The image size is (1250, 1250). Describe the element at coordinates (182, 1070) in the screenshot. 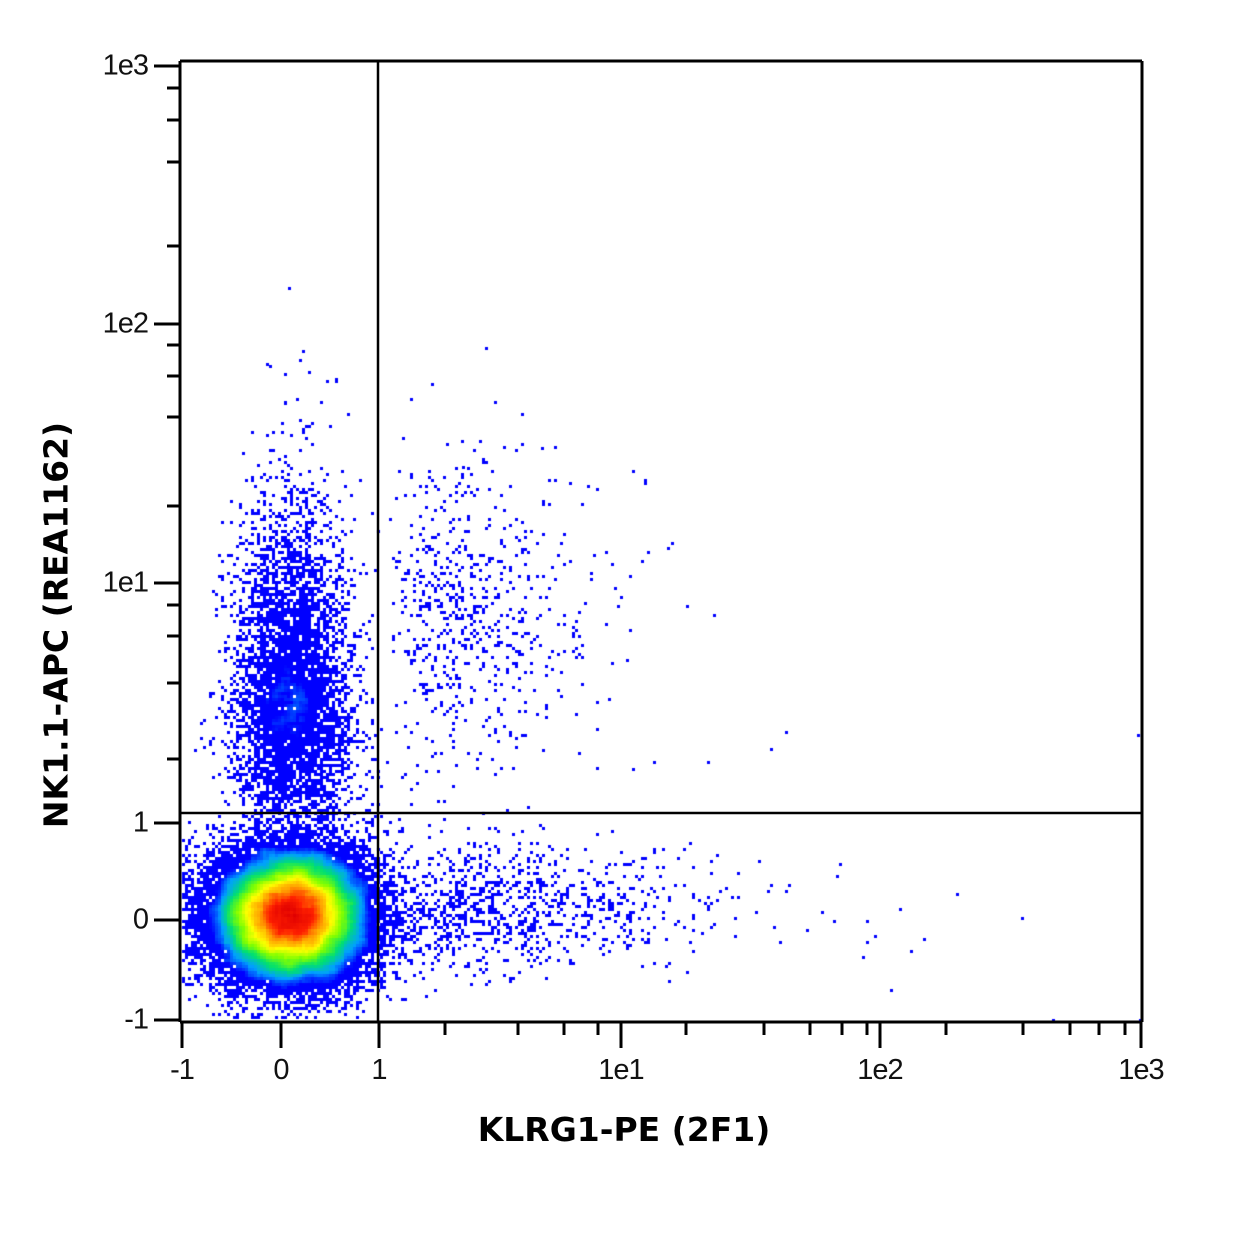

I see `x-tick-label: -1` at that location.